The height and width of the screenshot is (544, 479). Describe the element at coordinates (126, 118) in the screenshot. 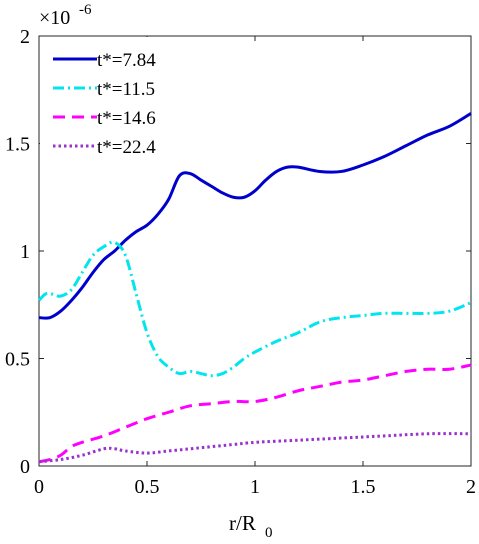

I see `legend-label-3: t*=14.6` at that location.